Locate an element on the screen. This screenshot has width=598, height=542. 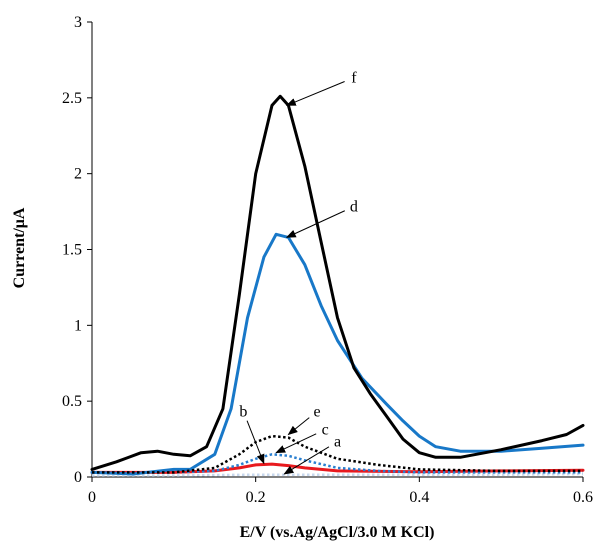
annotation-arrow-c is located at coordinates (296, 443).